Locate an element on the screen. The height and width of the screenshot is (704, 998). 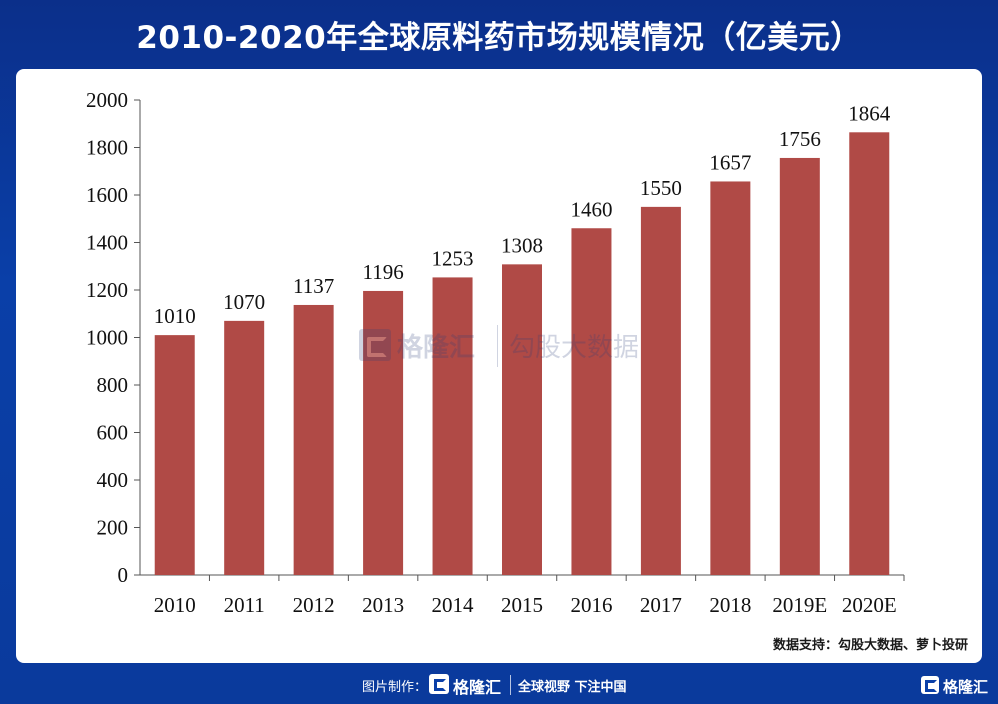
y-tick-label: 1400 is located at coordinates (107, 243).